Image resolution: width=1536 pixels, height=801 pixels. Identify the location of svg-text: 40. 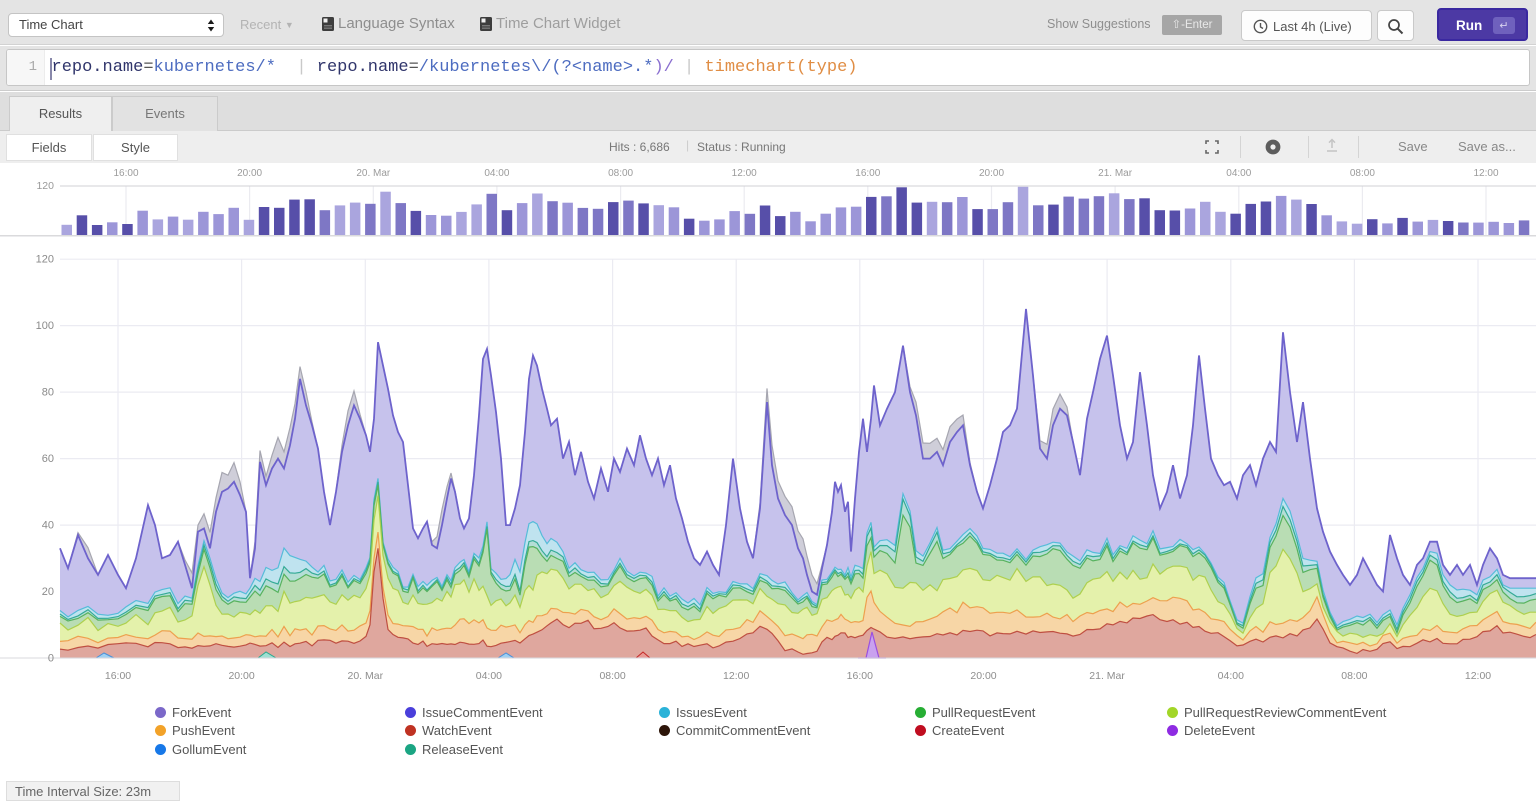
(48, 526).